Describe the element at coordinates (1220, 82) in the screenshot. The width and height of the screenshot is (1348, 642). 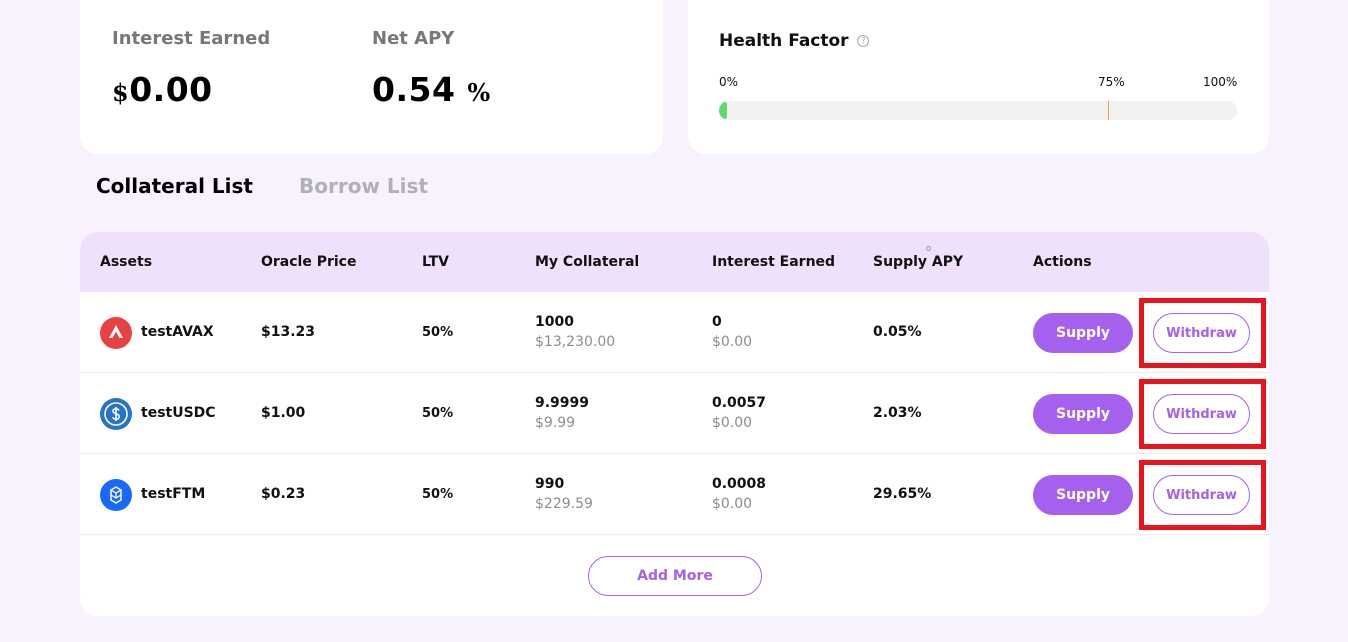
I see `health-tick-max: 100%` at that location.